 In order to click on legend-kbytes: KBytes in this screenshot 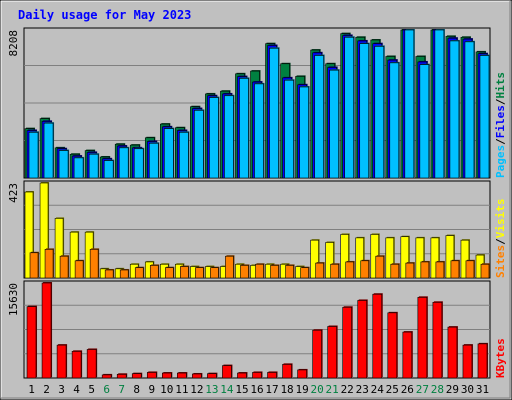, I will do `click(500, 358)`.